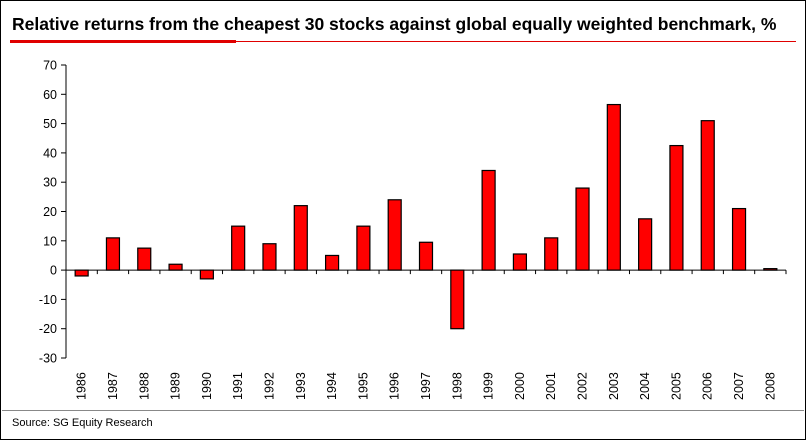 The height and width of the screenshot is (440, 806). I want to click on y-tick-label: -20, so click(48, 329).